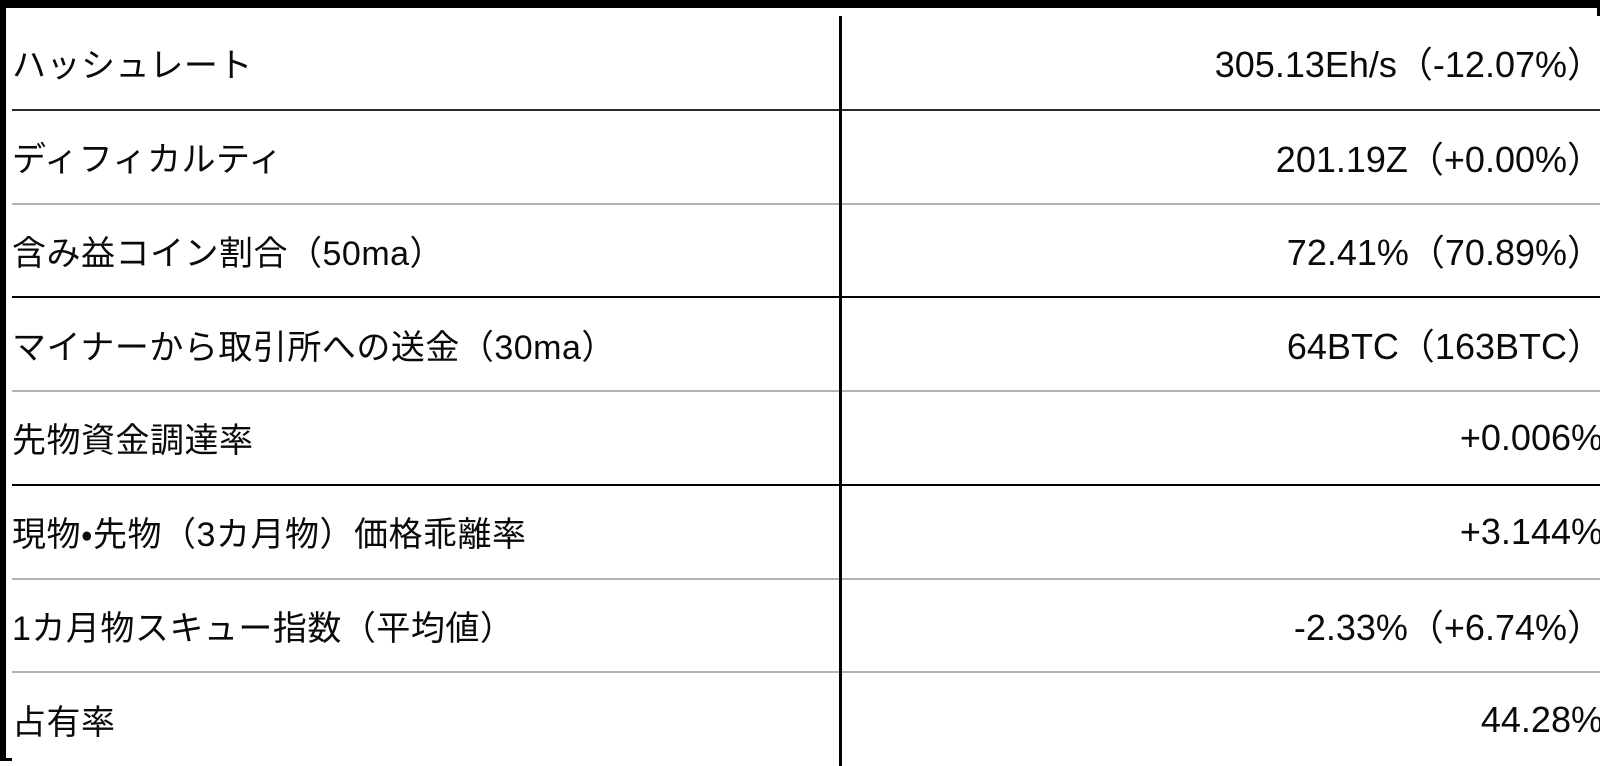 This screenshot has height=766, width=1600. I want to click on table-row: 先物資金調達率 +0.006%, so click(806, 438).